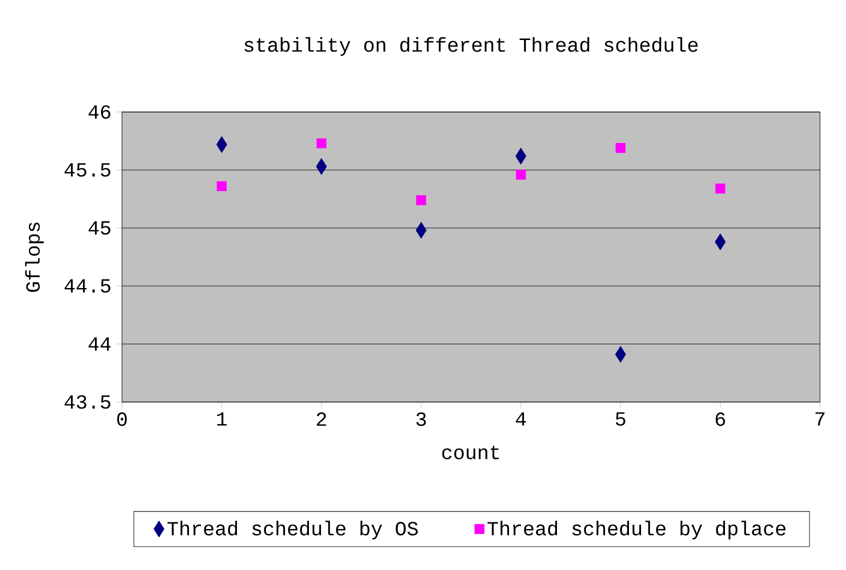 This screenshot has width=846, height=570. I want to click on y-tick-label: 44.5, so click(87, 286).